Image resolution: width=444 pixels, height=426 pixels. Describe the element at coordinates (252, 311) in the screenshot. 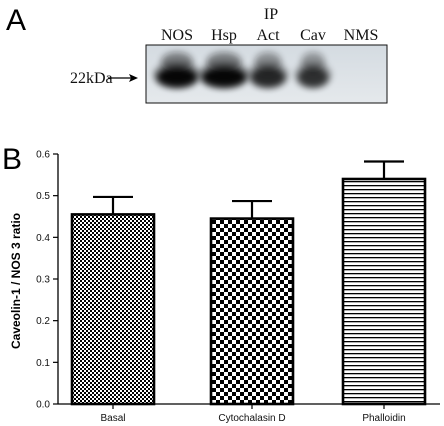

I see `bar-cytochalasin-d` at that location.